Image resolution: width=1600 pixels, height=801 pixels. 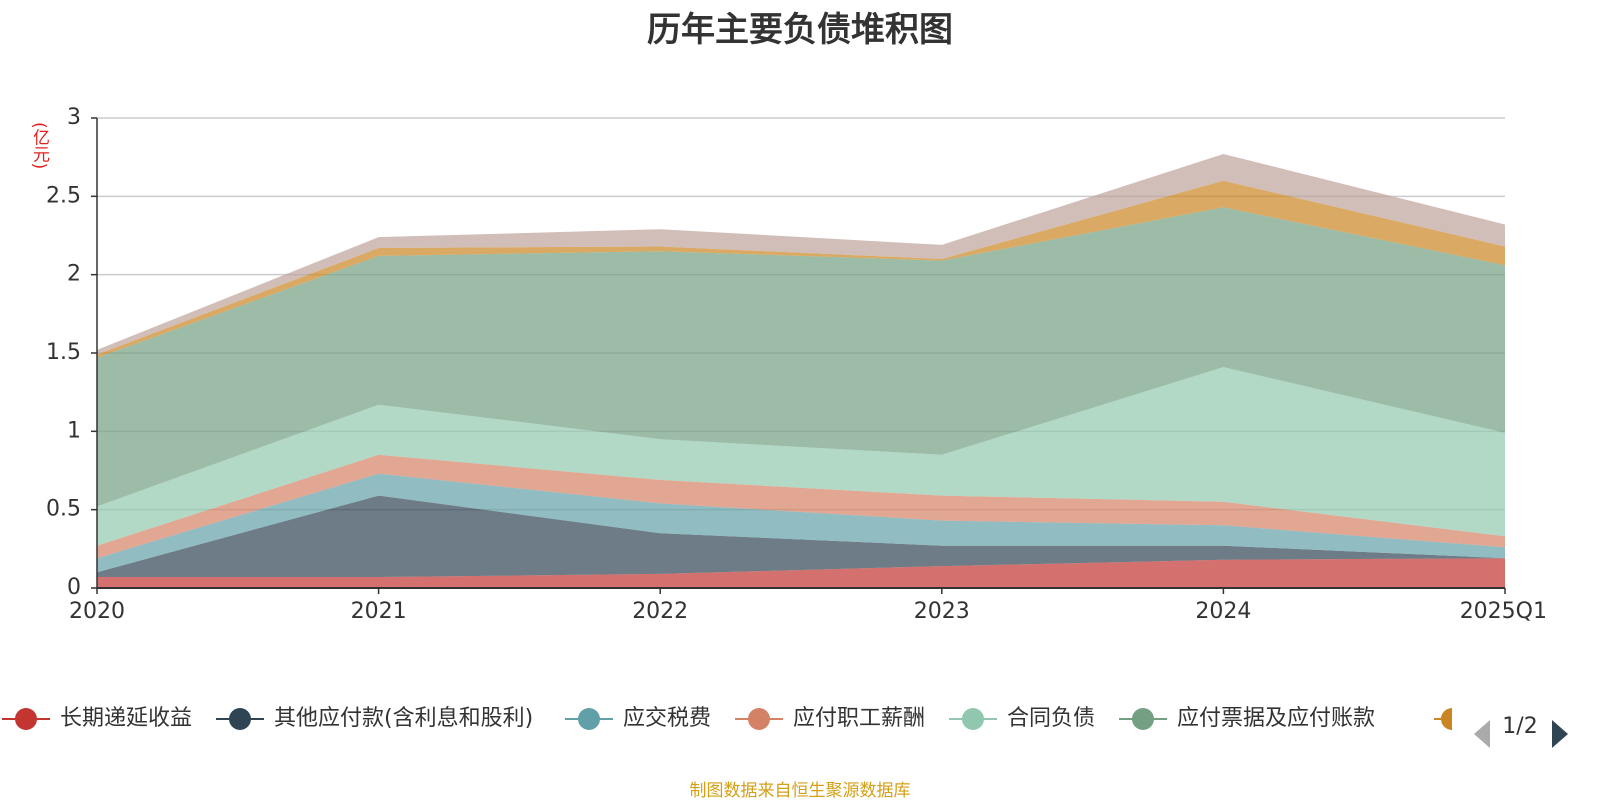 I want to click on legend-label: 长期递延收益, so click(x=126, y=718).